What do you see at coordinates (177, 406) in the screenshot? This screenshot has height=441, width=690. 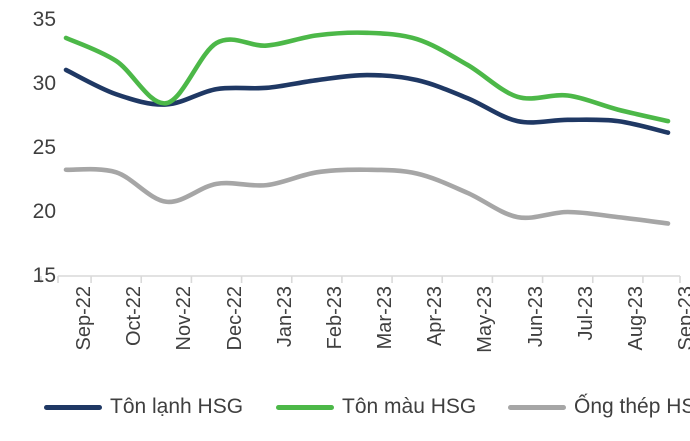 I see `legend-label: Tôn lạnh HSG` at bounding box center [177, 406].